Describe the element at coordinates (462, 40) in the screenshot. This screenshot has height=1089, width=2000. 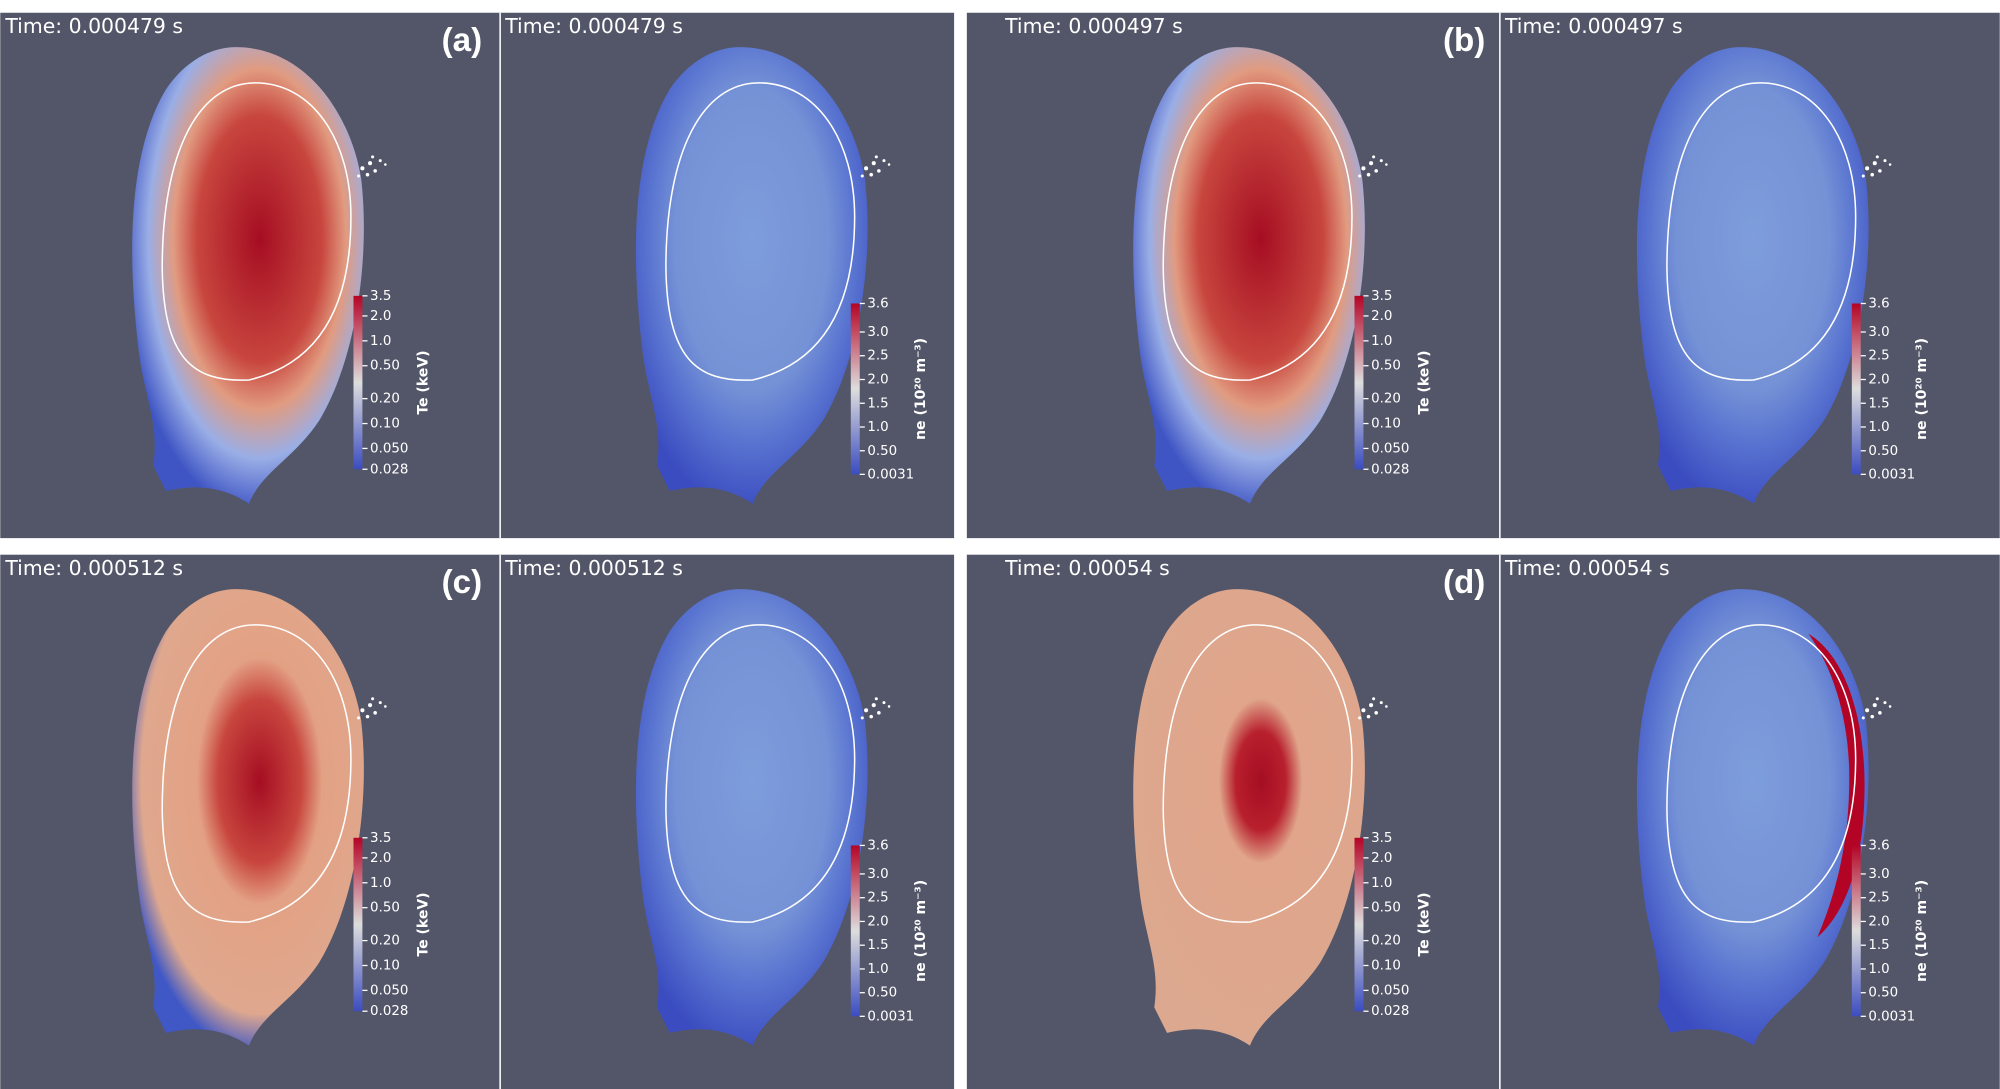
I see `panel-label: (a)` at that location.